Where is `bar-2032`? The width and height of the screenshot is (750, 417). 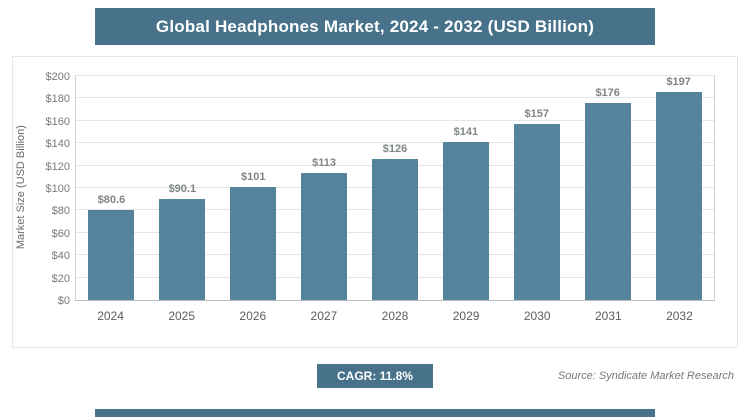
bar-2032 is located at coordinates (678, 196).